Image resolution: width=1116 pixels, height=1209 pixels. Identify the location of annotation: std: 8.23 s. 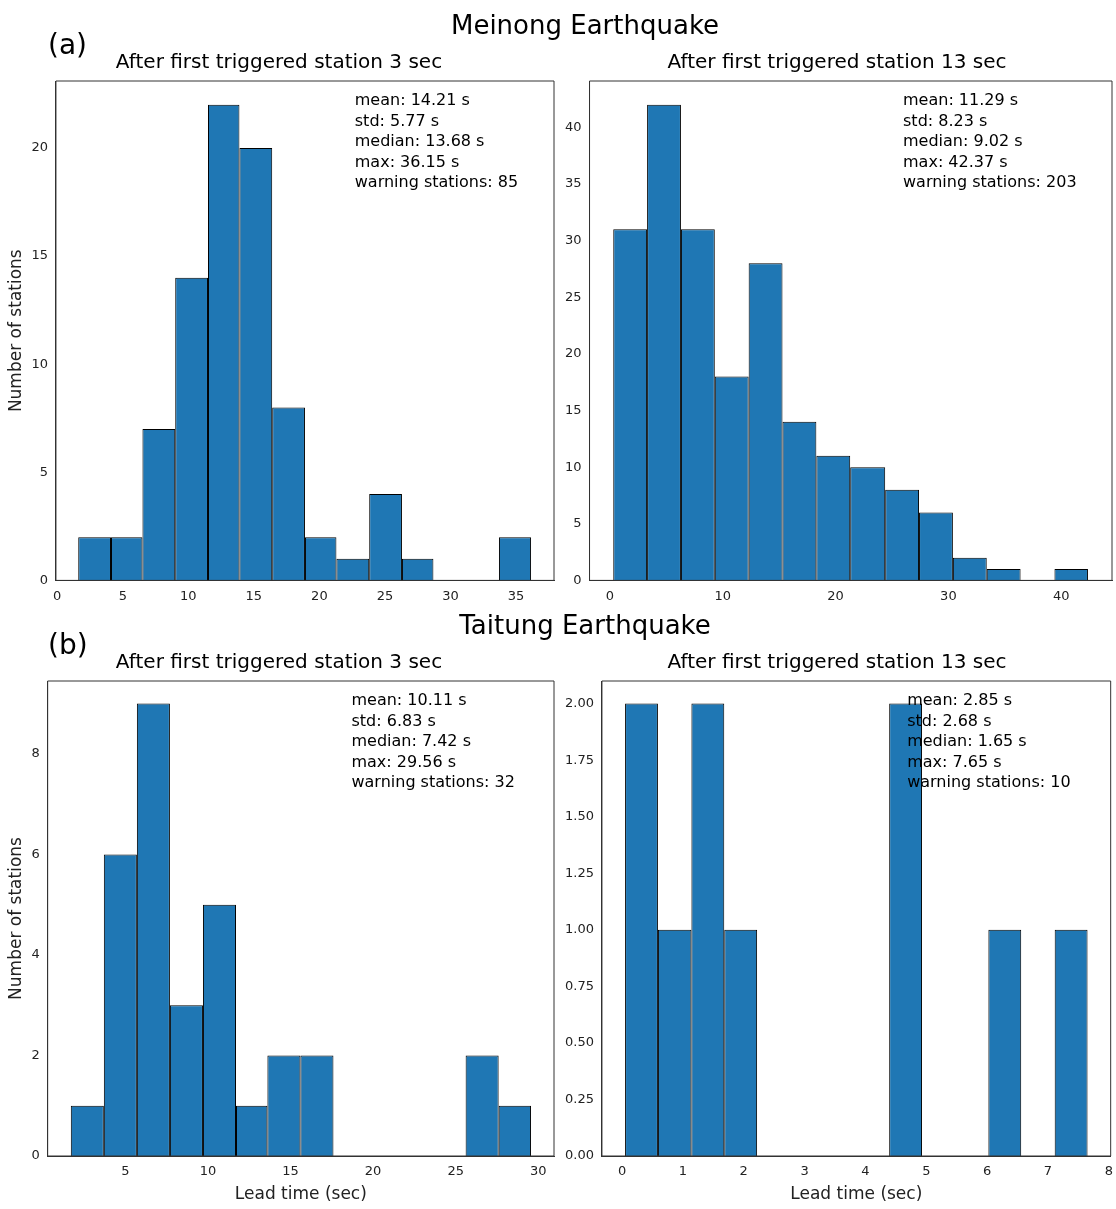
(945, 120).